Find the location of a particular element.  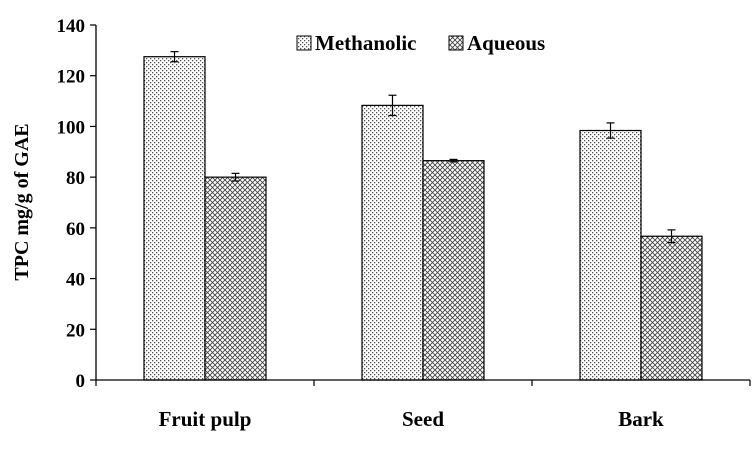

y-tick-label: 80 is located at coordinates (75, 178).